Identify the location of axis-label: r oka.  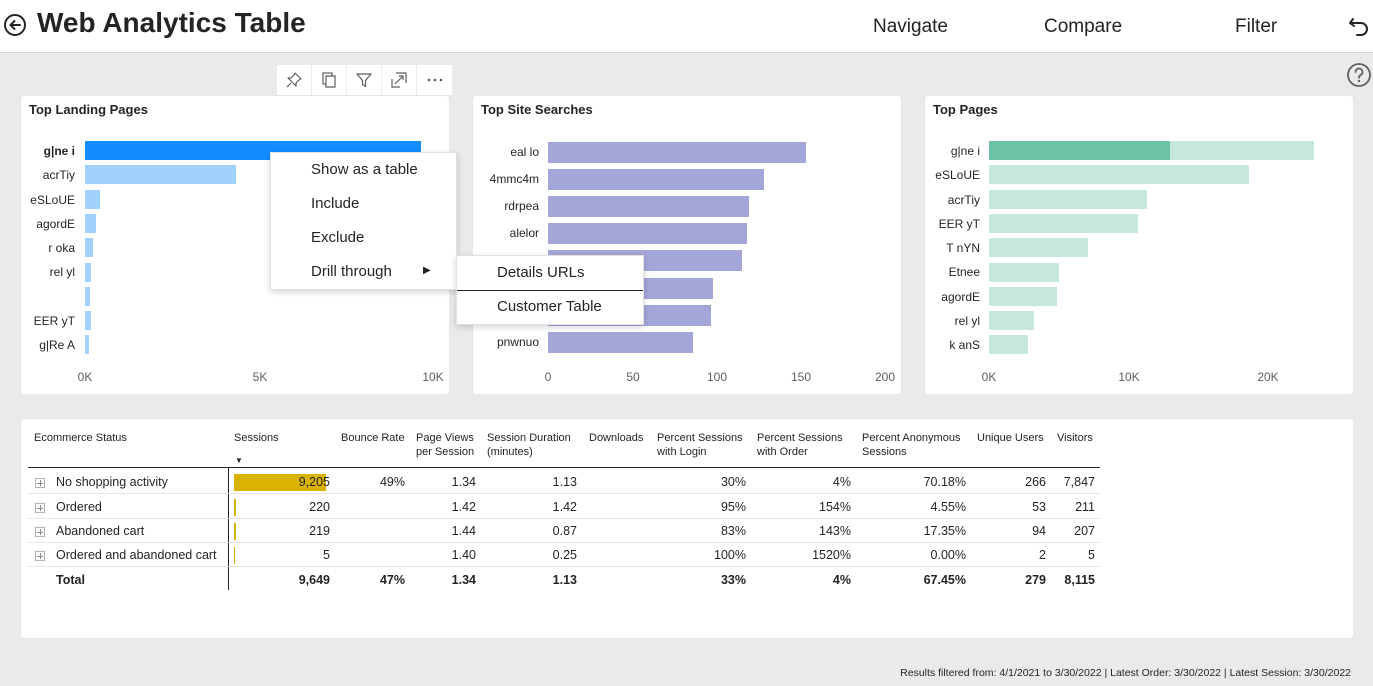
(61, 248).